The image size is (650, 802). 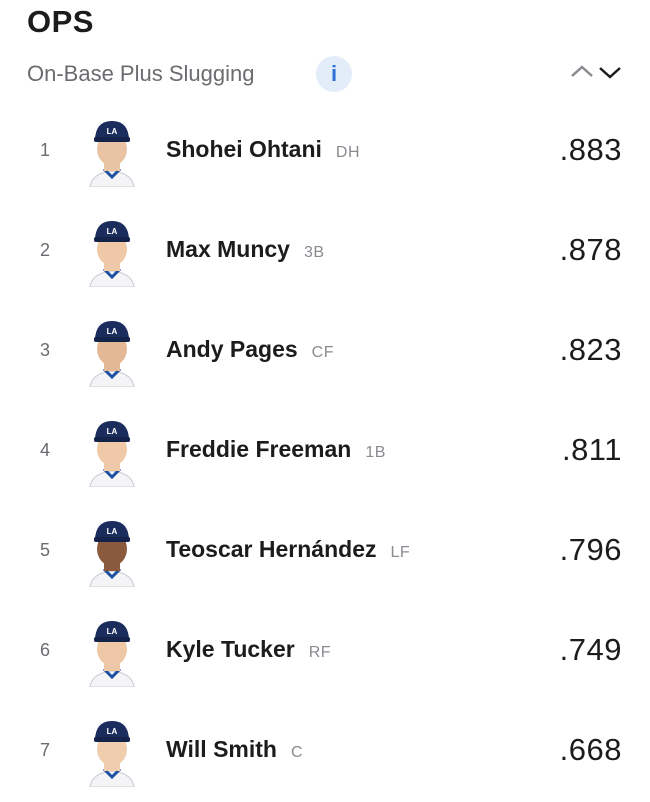 What do you see at coordinates (221, 749) in the screenshot?
I see `name-text: Will Smith` at bounding box center [221, 749].